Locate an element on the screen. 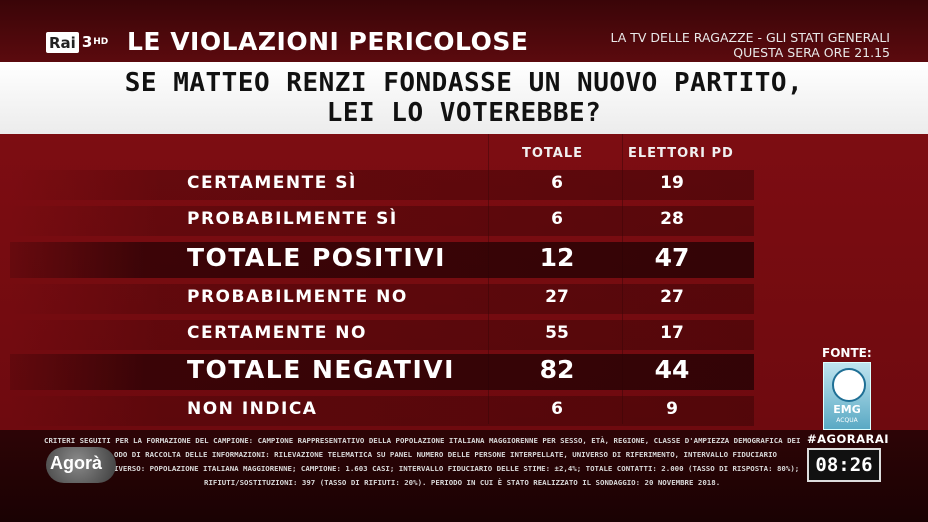 The image size is (928, 522). table-row-total: TOTALE POSITIVI 12 47 is located at coordinates (380, 260).